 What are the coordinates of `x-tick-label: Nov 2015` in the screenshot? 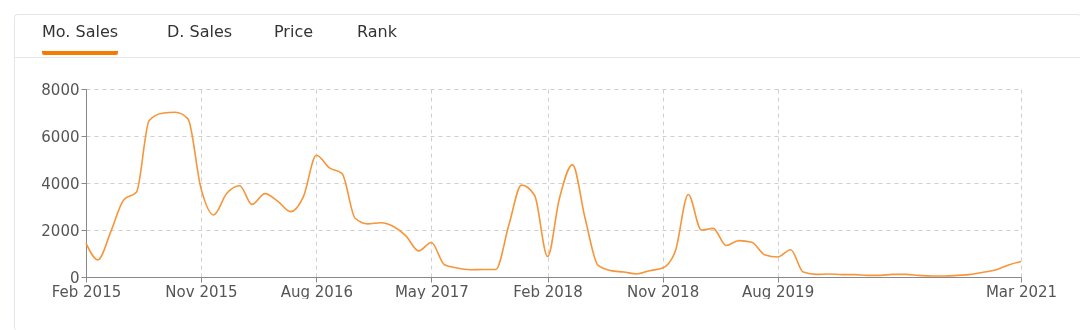 It's located at (201, 291).